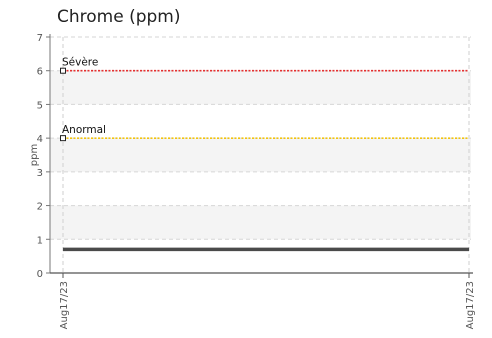  What do you see at coordinates (34, 155) in the screenshot?
I see `y-axis-label: ppm` at bounding box center [34, 155].